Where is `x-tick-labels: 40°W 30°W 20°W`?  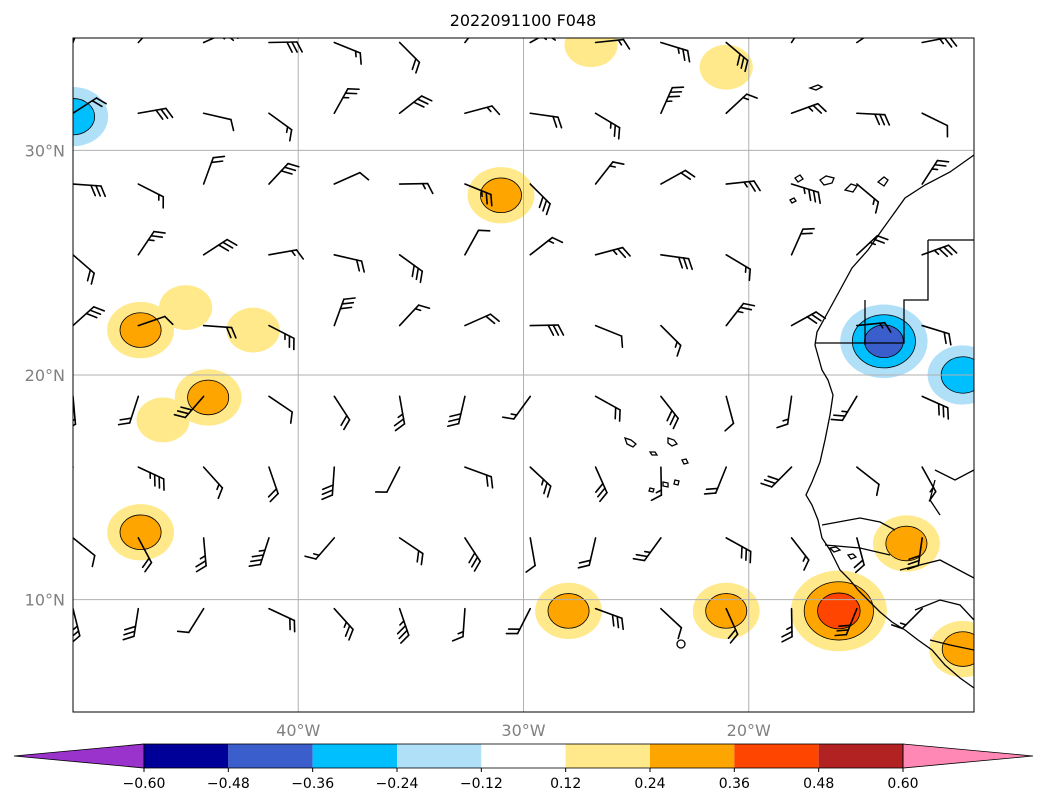 x-tick-labels: 40°W 30°W 20°W is located at coordinates (523, 730).